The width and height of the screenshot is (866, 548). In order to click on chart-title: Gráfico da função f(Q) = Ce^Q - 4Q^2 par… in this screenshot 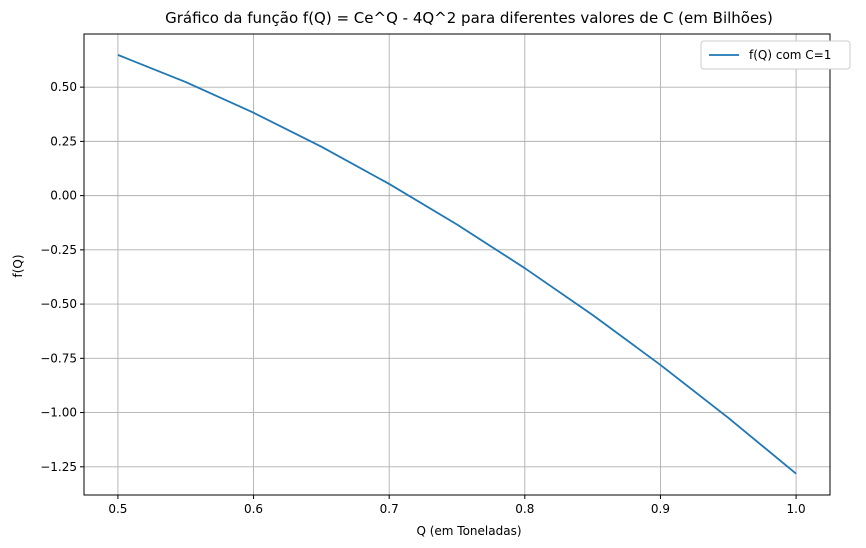, I will do `click(469, 18)`.